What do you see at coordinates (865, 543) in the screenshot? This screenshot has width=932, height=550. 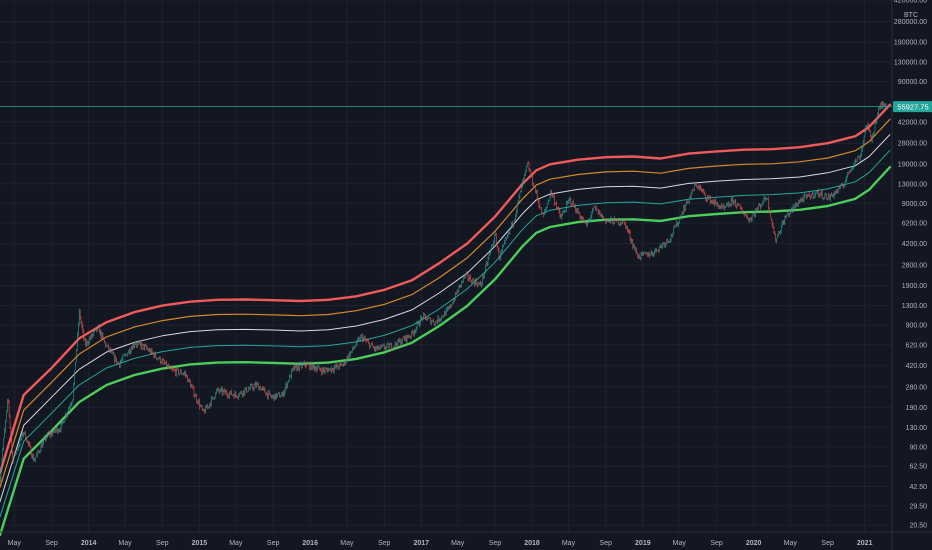 I see `x-tick-label: 2021` at bounding box center [865, 543].